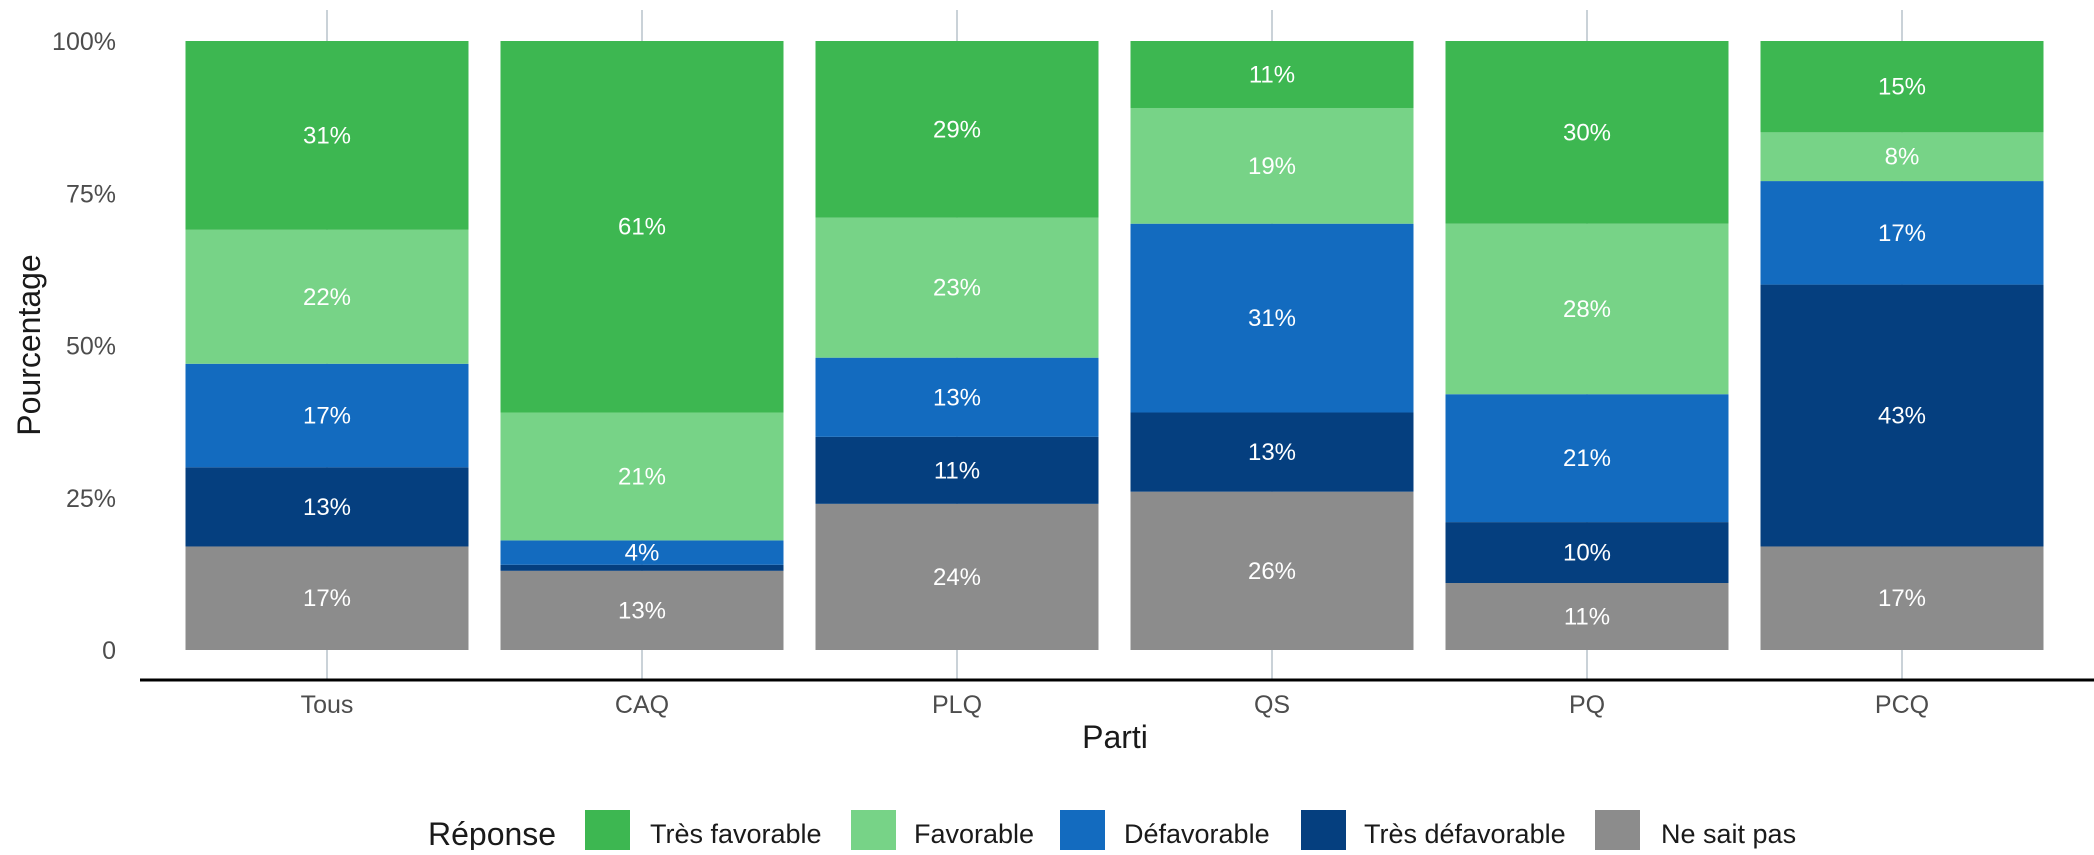 This screenshot has width=2094, height=855. What do you see at coordinates (736, 834) in the screenshot?
I see `legend-label: Très favorable` at bounding box center [736, 834].